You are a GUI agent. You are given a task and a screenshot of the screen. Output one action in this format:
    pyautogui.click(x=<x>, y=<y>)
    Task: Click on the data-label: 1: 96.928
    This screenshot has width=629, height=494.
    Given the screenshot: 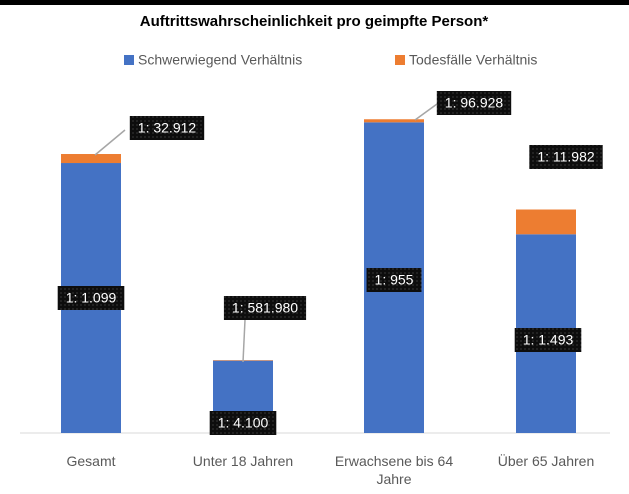 What is the action you would take?
    pyautogui.click(x=474, y=103)
    